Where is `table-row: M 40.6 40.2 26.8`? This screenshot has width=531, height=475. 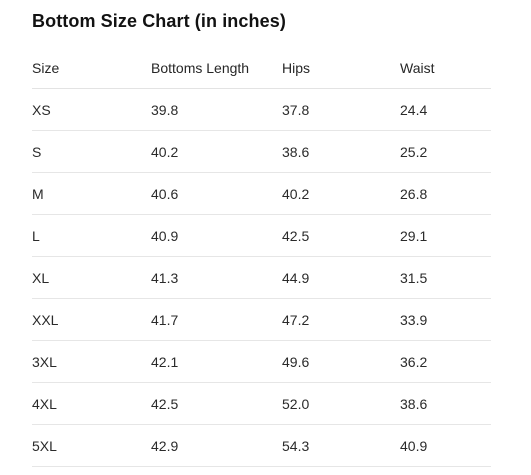 table-row: M 40.6 40.2 26.8 is located at coordinates (261, 193).